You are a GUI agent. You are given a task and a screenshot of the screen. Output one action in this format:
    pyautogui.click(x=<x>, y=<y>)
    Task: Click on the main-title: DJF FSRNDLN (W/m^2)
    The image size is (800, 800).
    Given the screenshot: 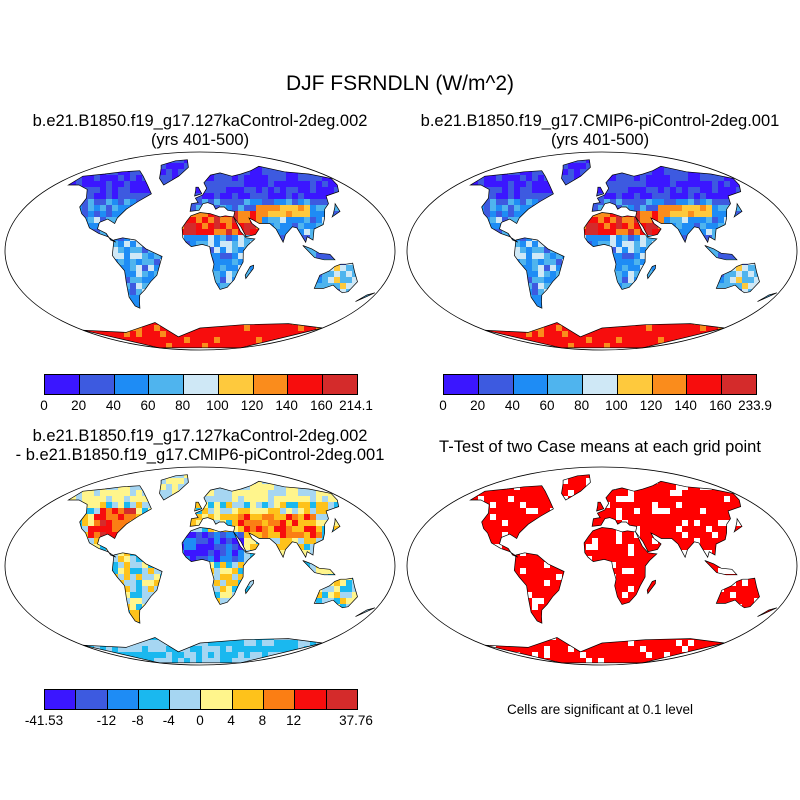 What is the action you would take?
    pyautogui.click(x=399, y=83)
    